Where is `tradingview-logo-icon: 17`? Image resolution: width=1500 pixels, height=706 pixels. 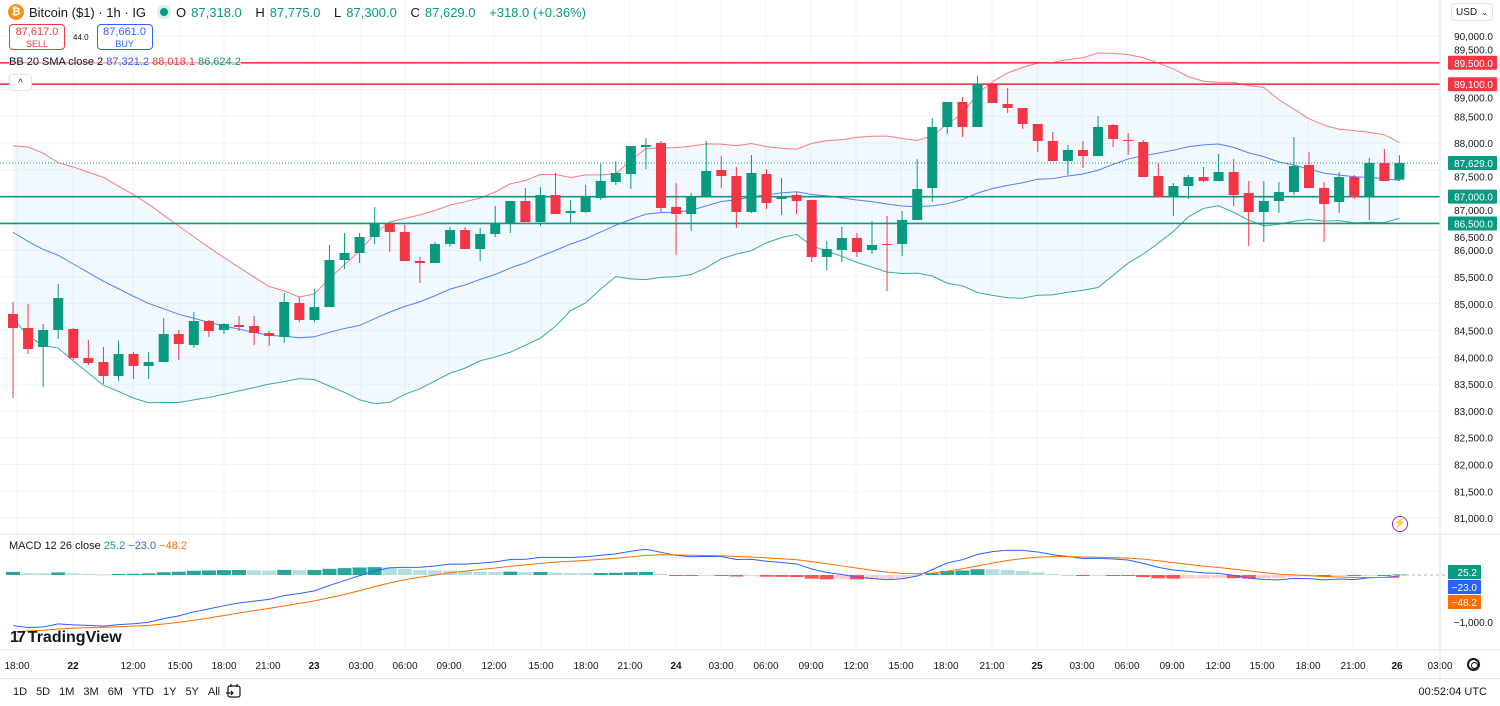 tradingview-logo-icon: 17 is located at coordinates (18, 637).